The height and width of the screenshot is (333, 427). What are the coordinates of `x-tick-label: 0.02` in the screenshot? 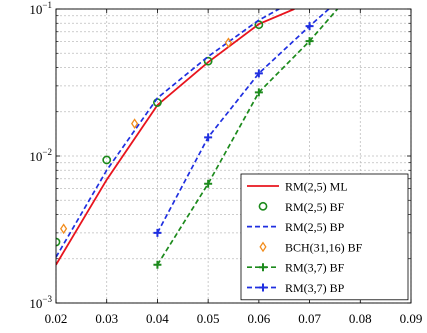 It's located at (56, 318).